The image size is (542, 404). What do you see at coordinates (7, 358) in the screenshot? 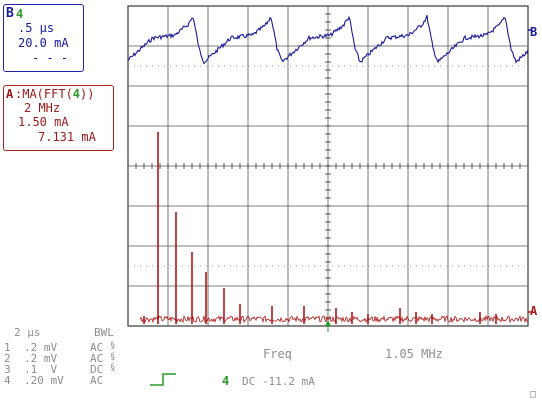
I see `channel-number: 2` at bounding box center [7, 358].